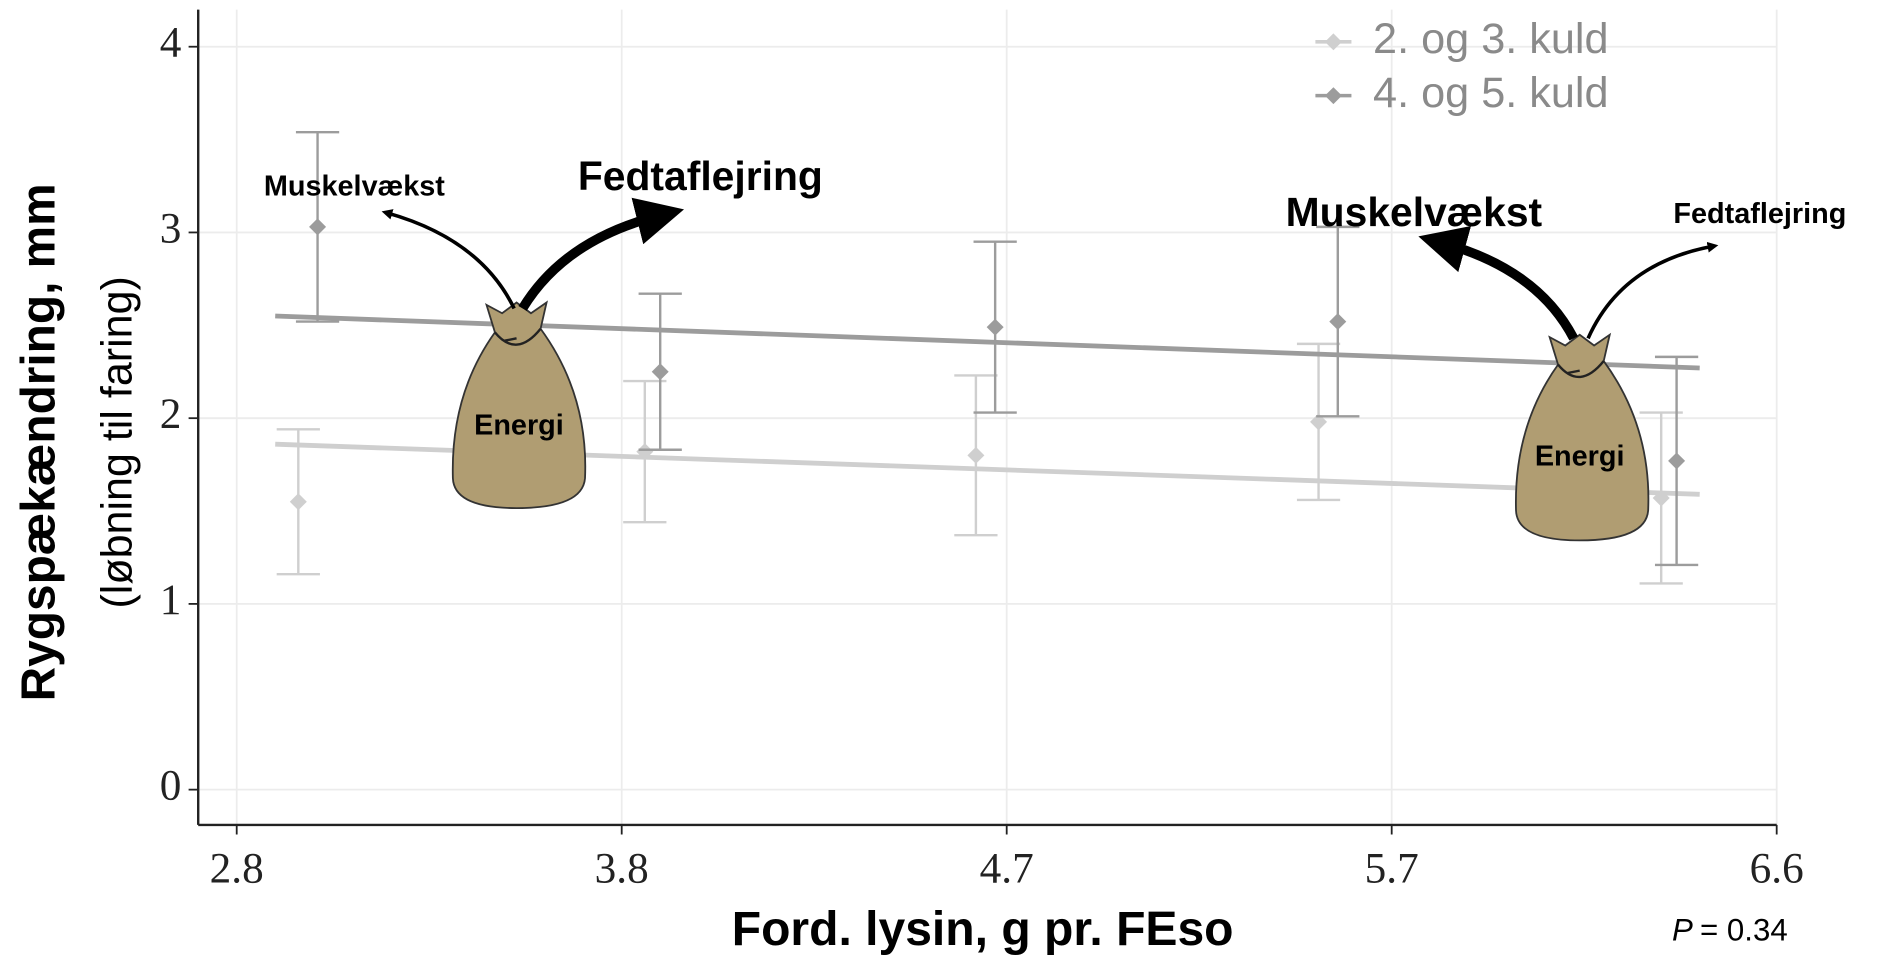 This screenshot has width=1880, height=966. Describe the element at coordinates (983, 929) in the screenshot. I see `x-axis-title: Ford. lysin, g pr. FEso` at that location.